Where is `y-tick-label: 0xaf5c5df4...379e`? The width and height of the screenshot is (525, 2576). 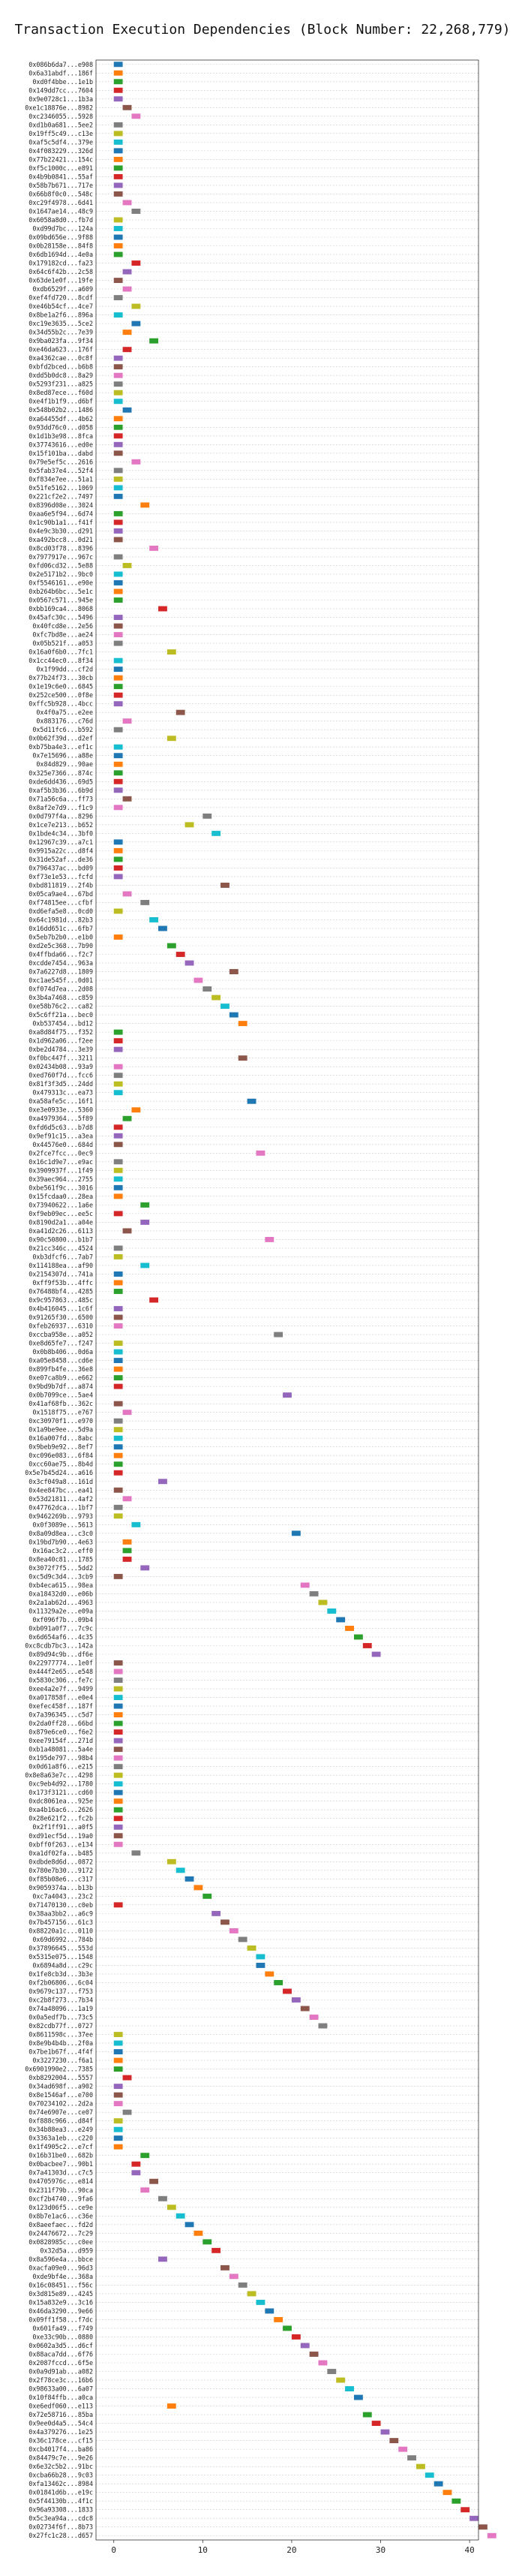 y-tick-label: 0xaf5c5df4...379e is located at coordinates (60, 142).